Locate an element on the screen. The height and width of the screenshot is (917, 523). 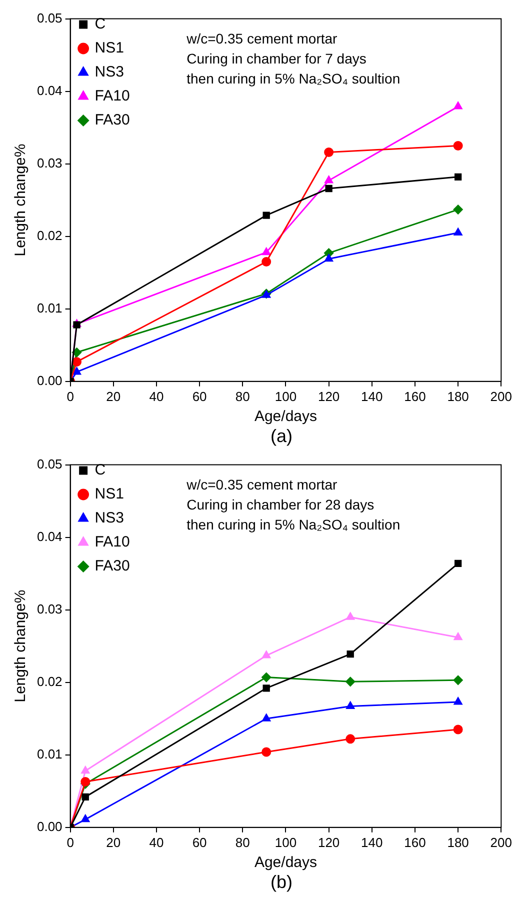
text: (a) is located at coordinates (282, 437).